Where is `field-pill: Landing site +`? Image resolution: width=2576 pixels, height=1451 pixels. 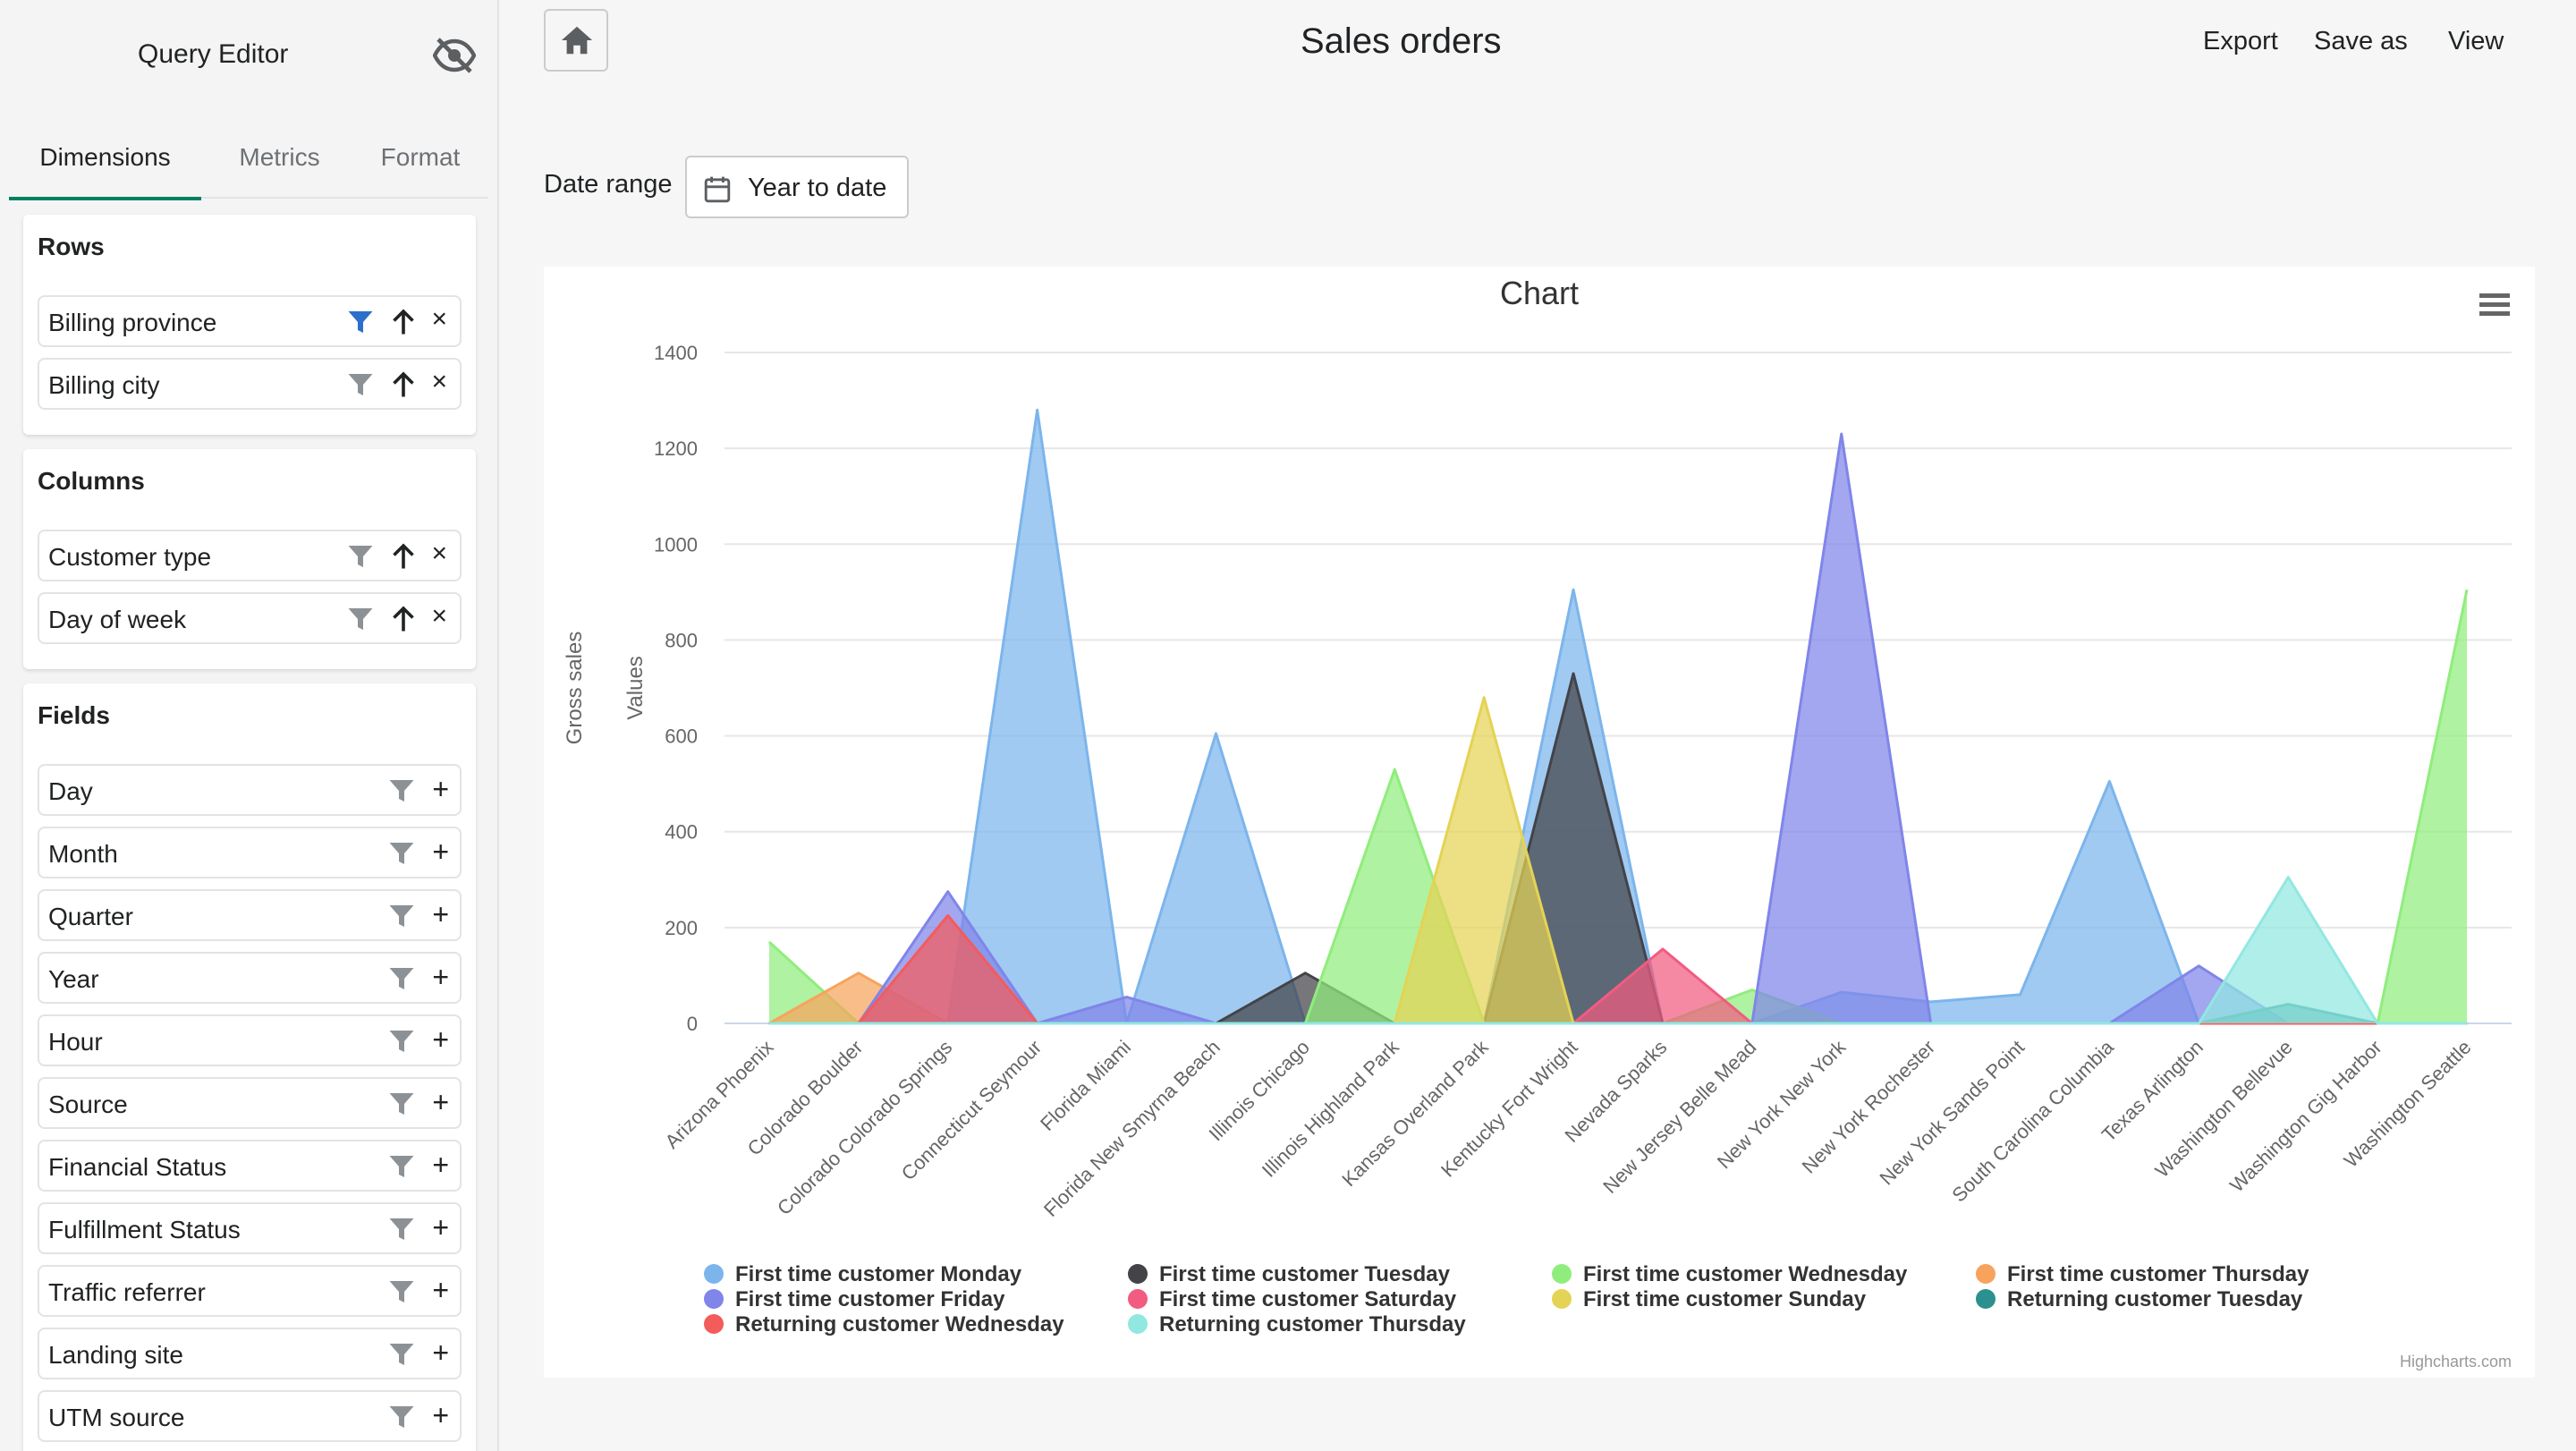 field-pill: Landing site + is located at coordinates (250, 1353).